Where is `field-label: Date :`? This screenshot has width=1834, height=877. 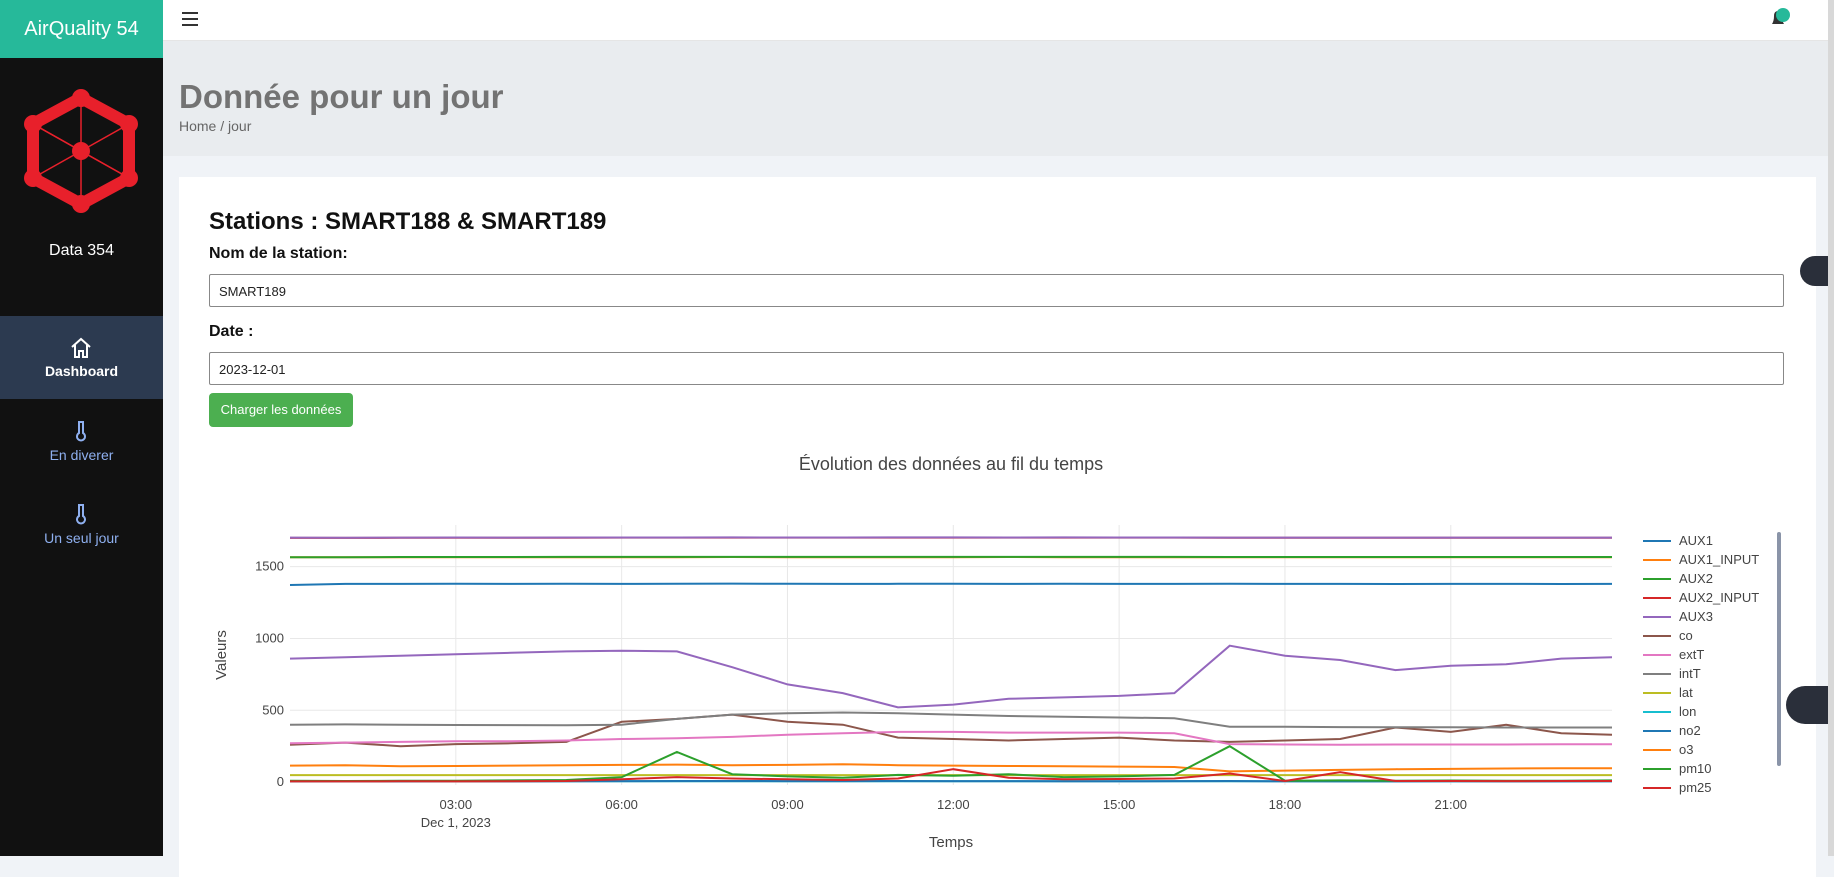 field-label: Date : is located at coordinates (231, 332).